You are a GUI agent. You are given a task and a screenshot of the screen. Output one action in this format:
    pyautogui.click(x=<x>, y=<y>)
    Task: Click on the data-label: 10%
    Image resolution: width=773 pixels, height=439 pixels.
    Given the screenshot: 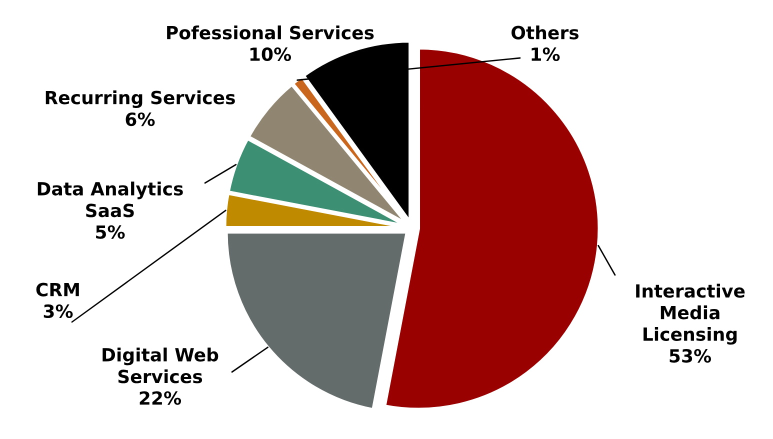 What is the action you would take?
    pyautogui.click(x=271, y=54)
    